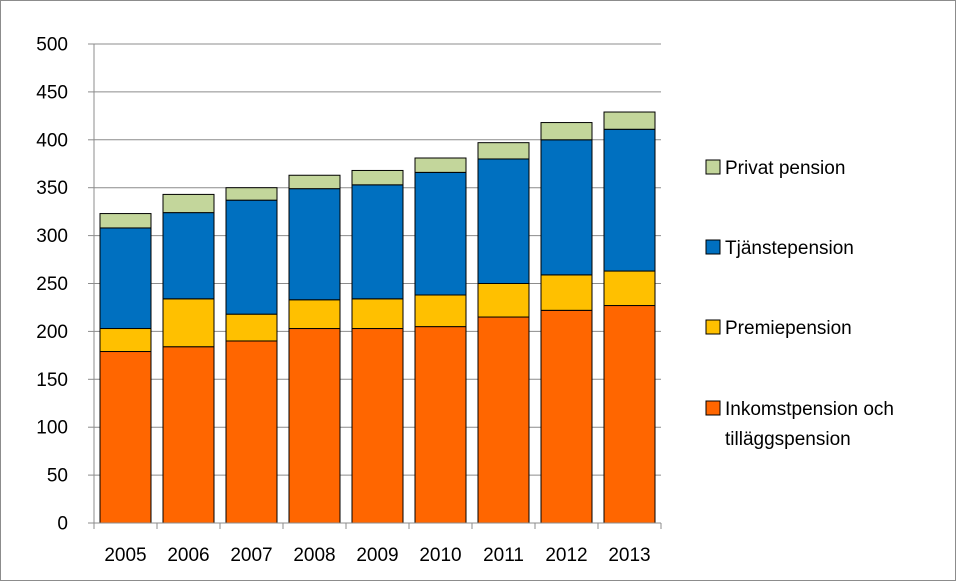  I want to click on y-tick-label: 500, so click(52, 45).